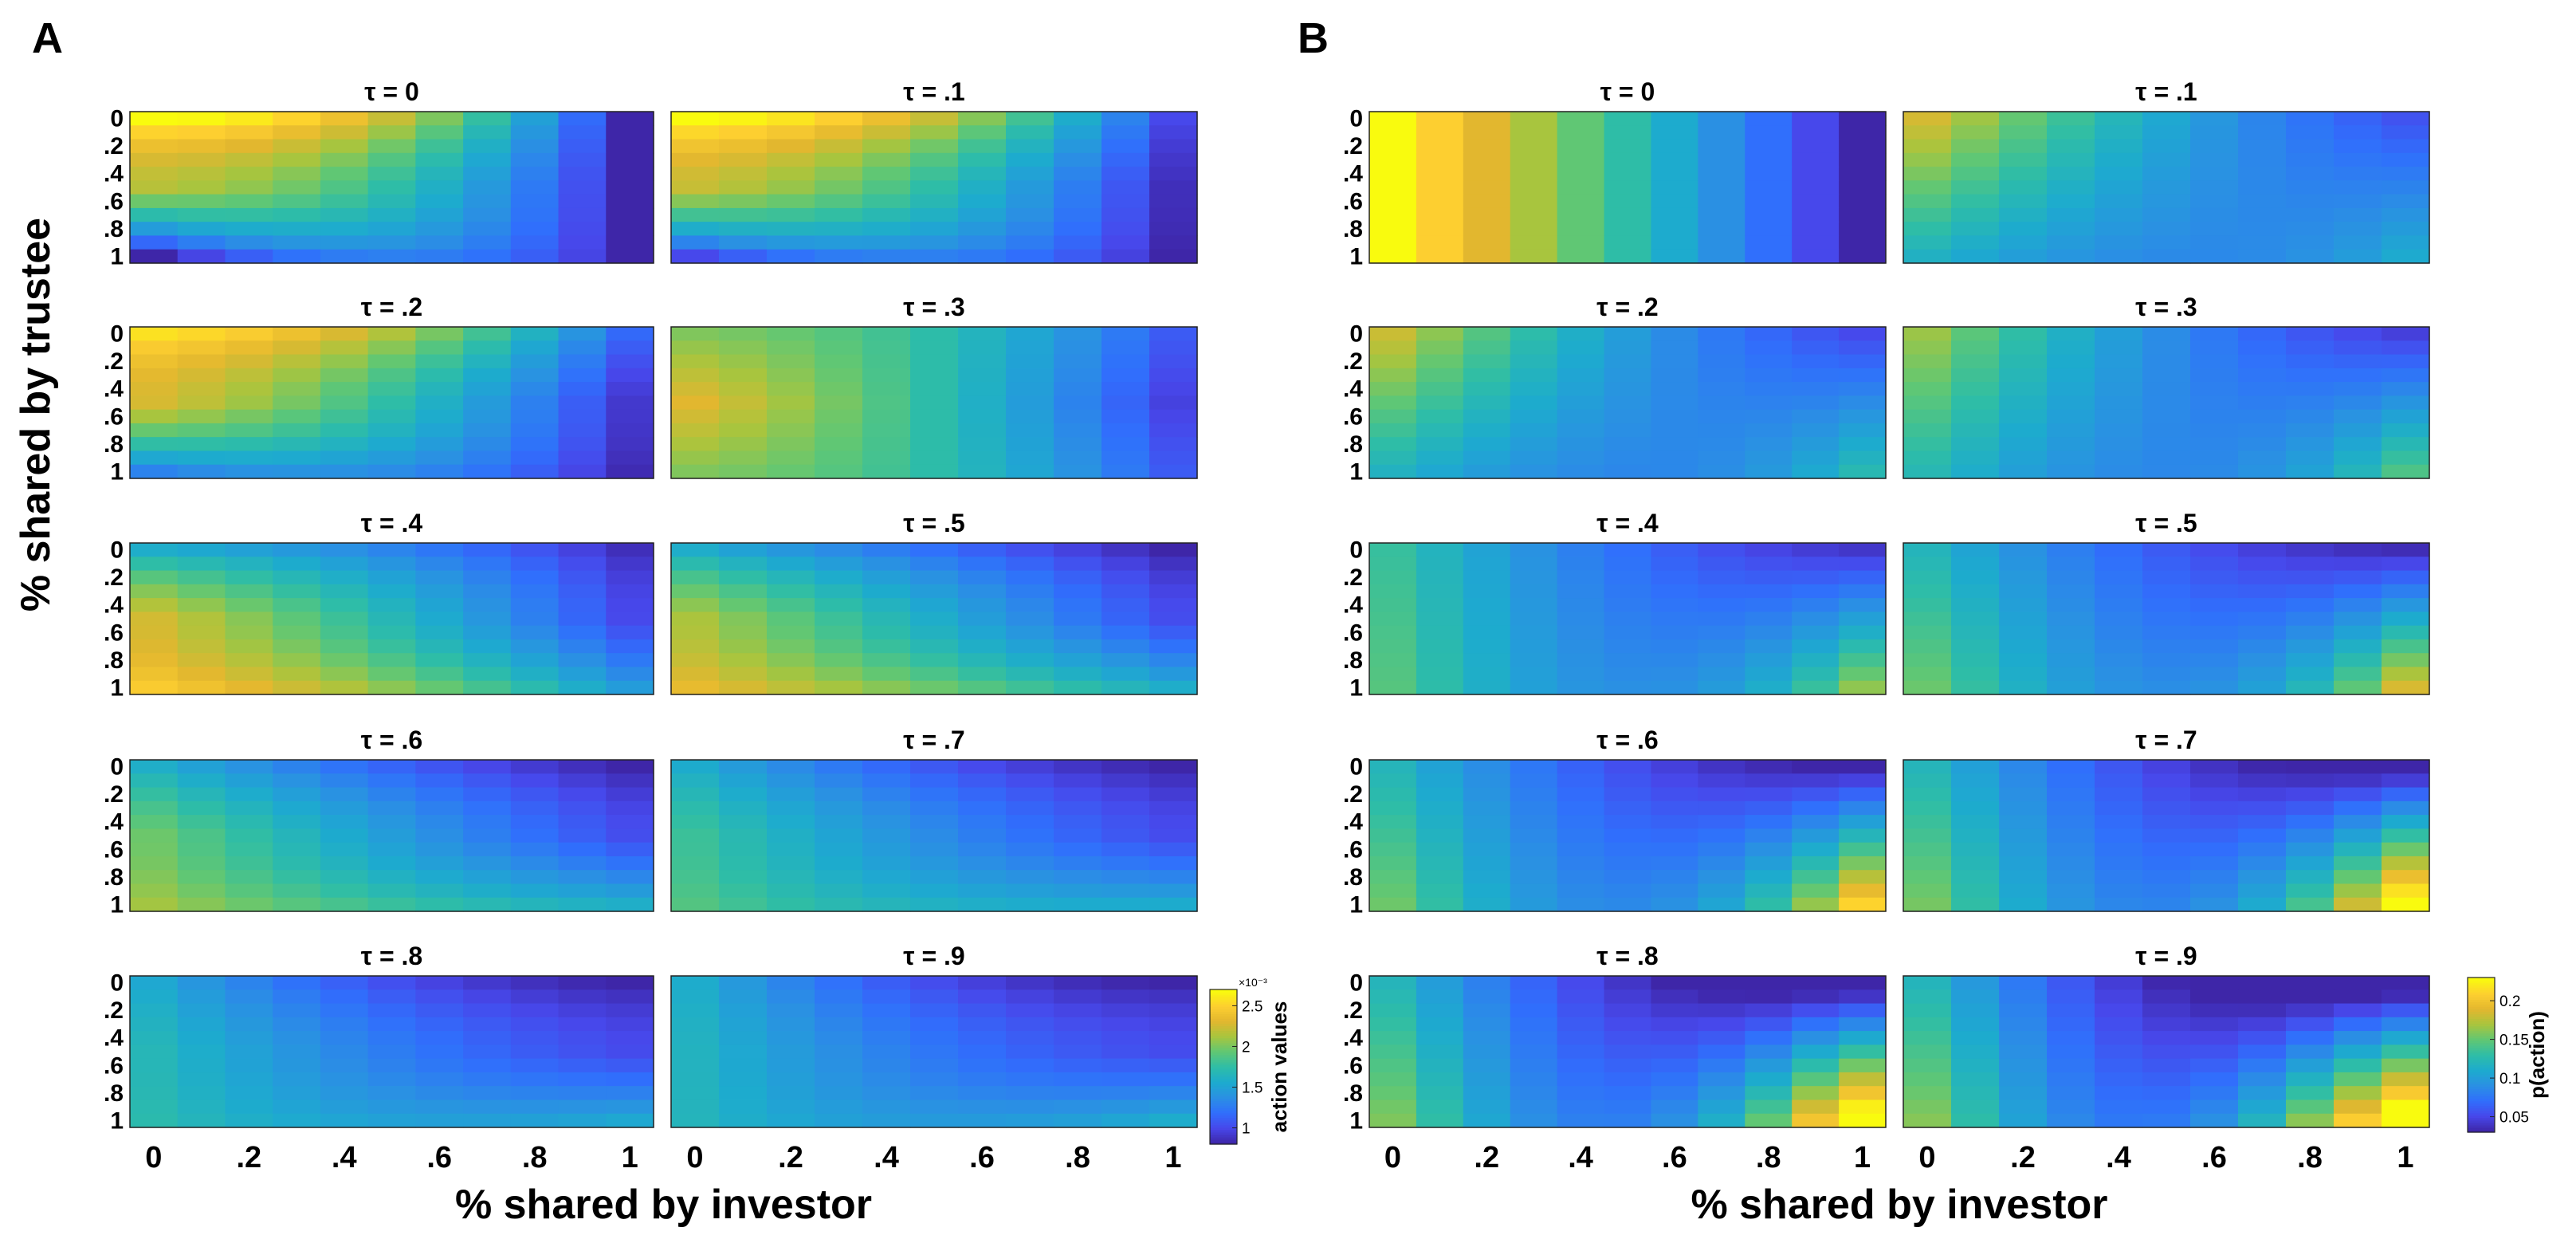 This screenshot has width=2576, height=1247. What do you see at coordinates (1353, 1038) in the screenshot?
I see `y-tick-label: .4` at bounding box center [1353, 1038].